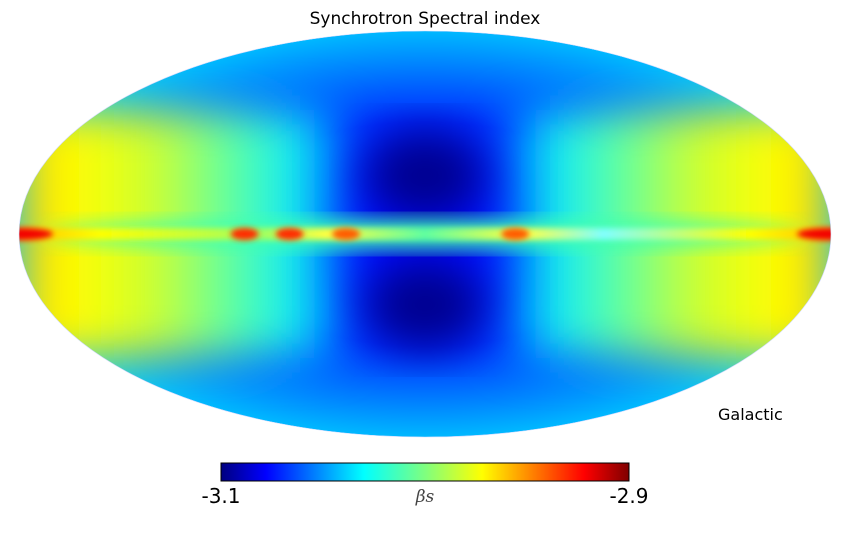 This screenshot has width=850, height=540. What do you see at coordinates (425, 472) in the screenshot?
I see `colorbar` at bounding box center [425, 472].